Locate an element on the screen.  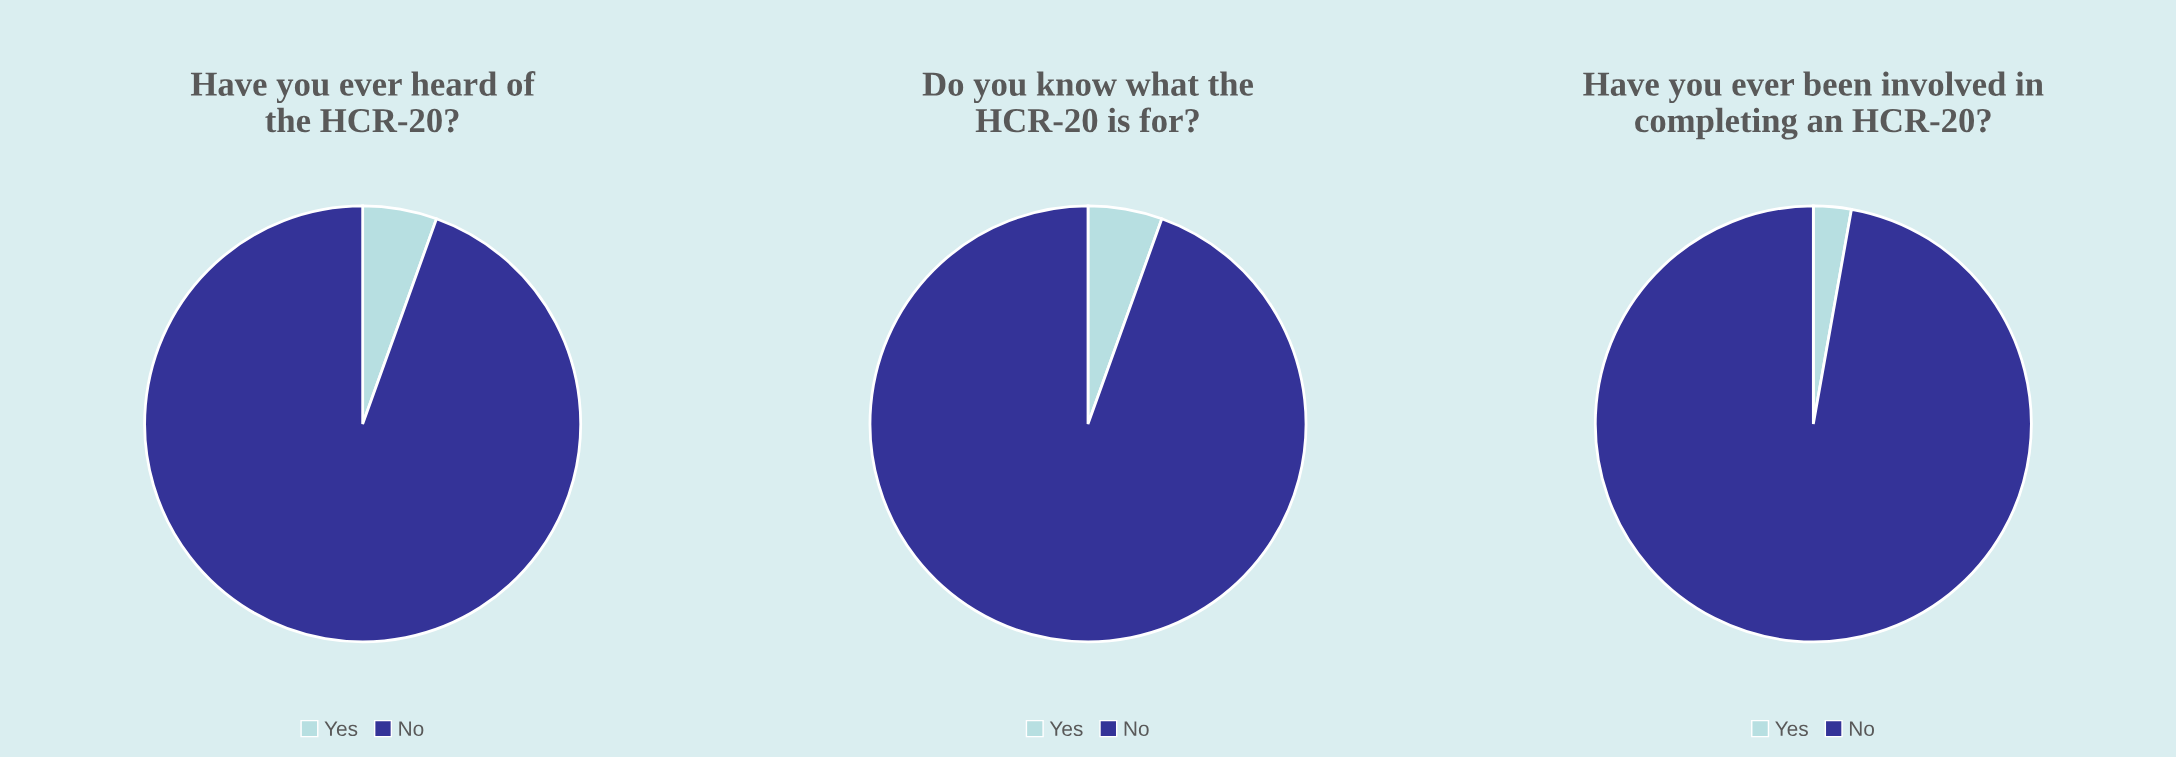
chart-title: Do you know what the HCR-20 is for? is located at coordinates (1088, 102).